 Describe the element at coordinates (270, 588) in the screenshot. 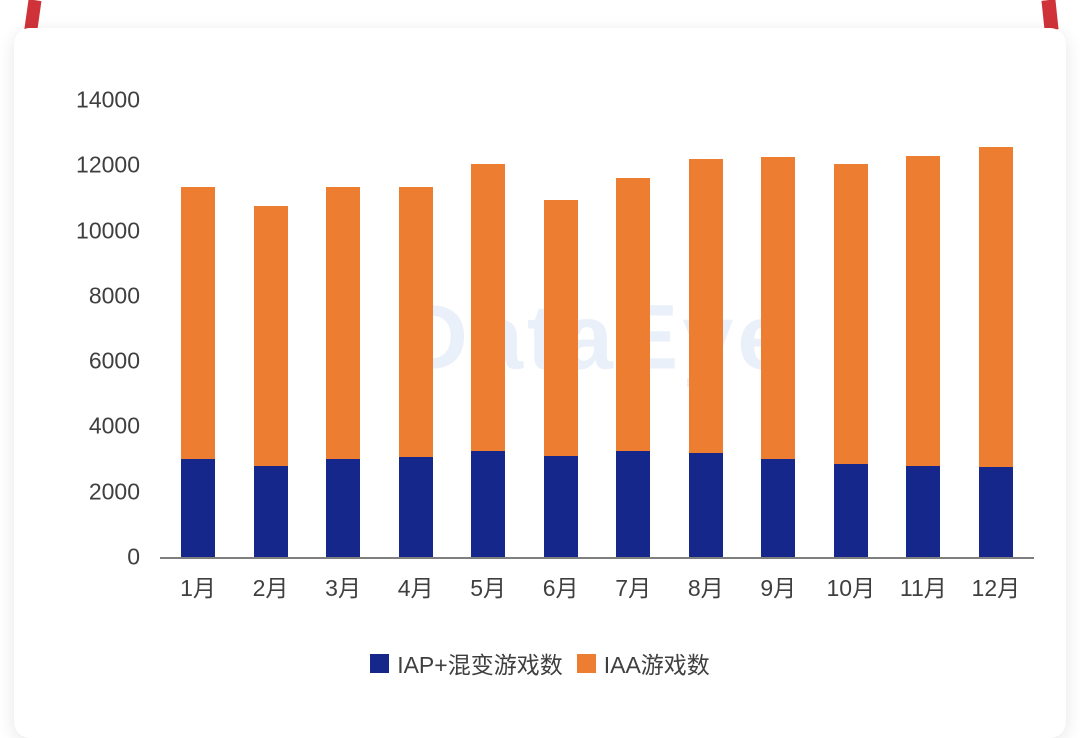

I see `x-axis-label: 2月` at that location.